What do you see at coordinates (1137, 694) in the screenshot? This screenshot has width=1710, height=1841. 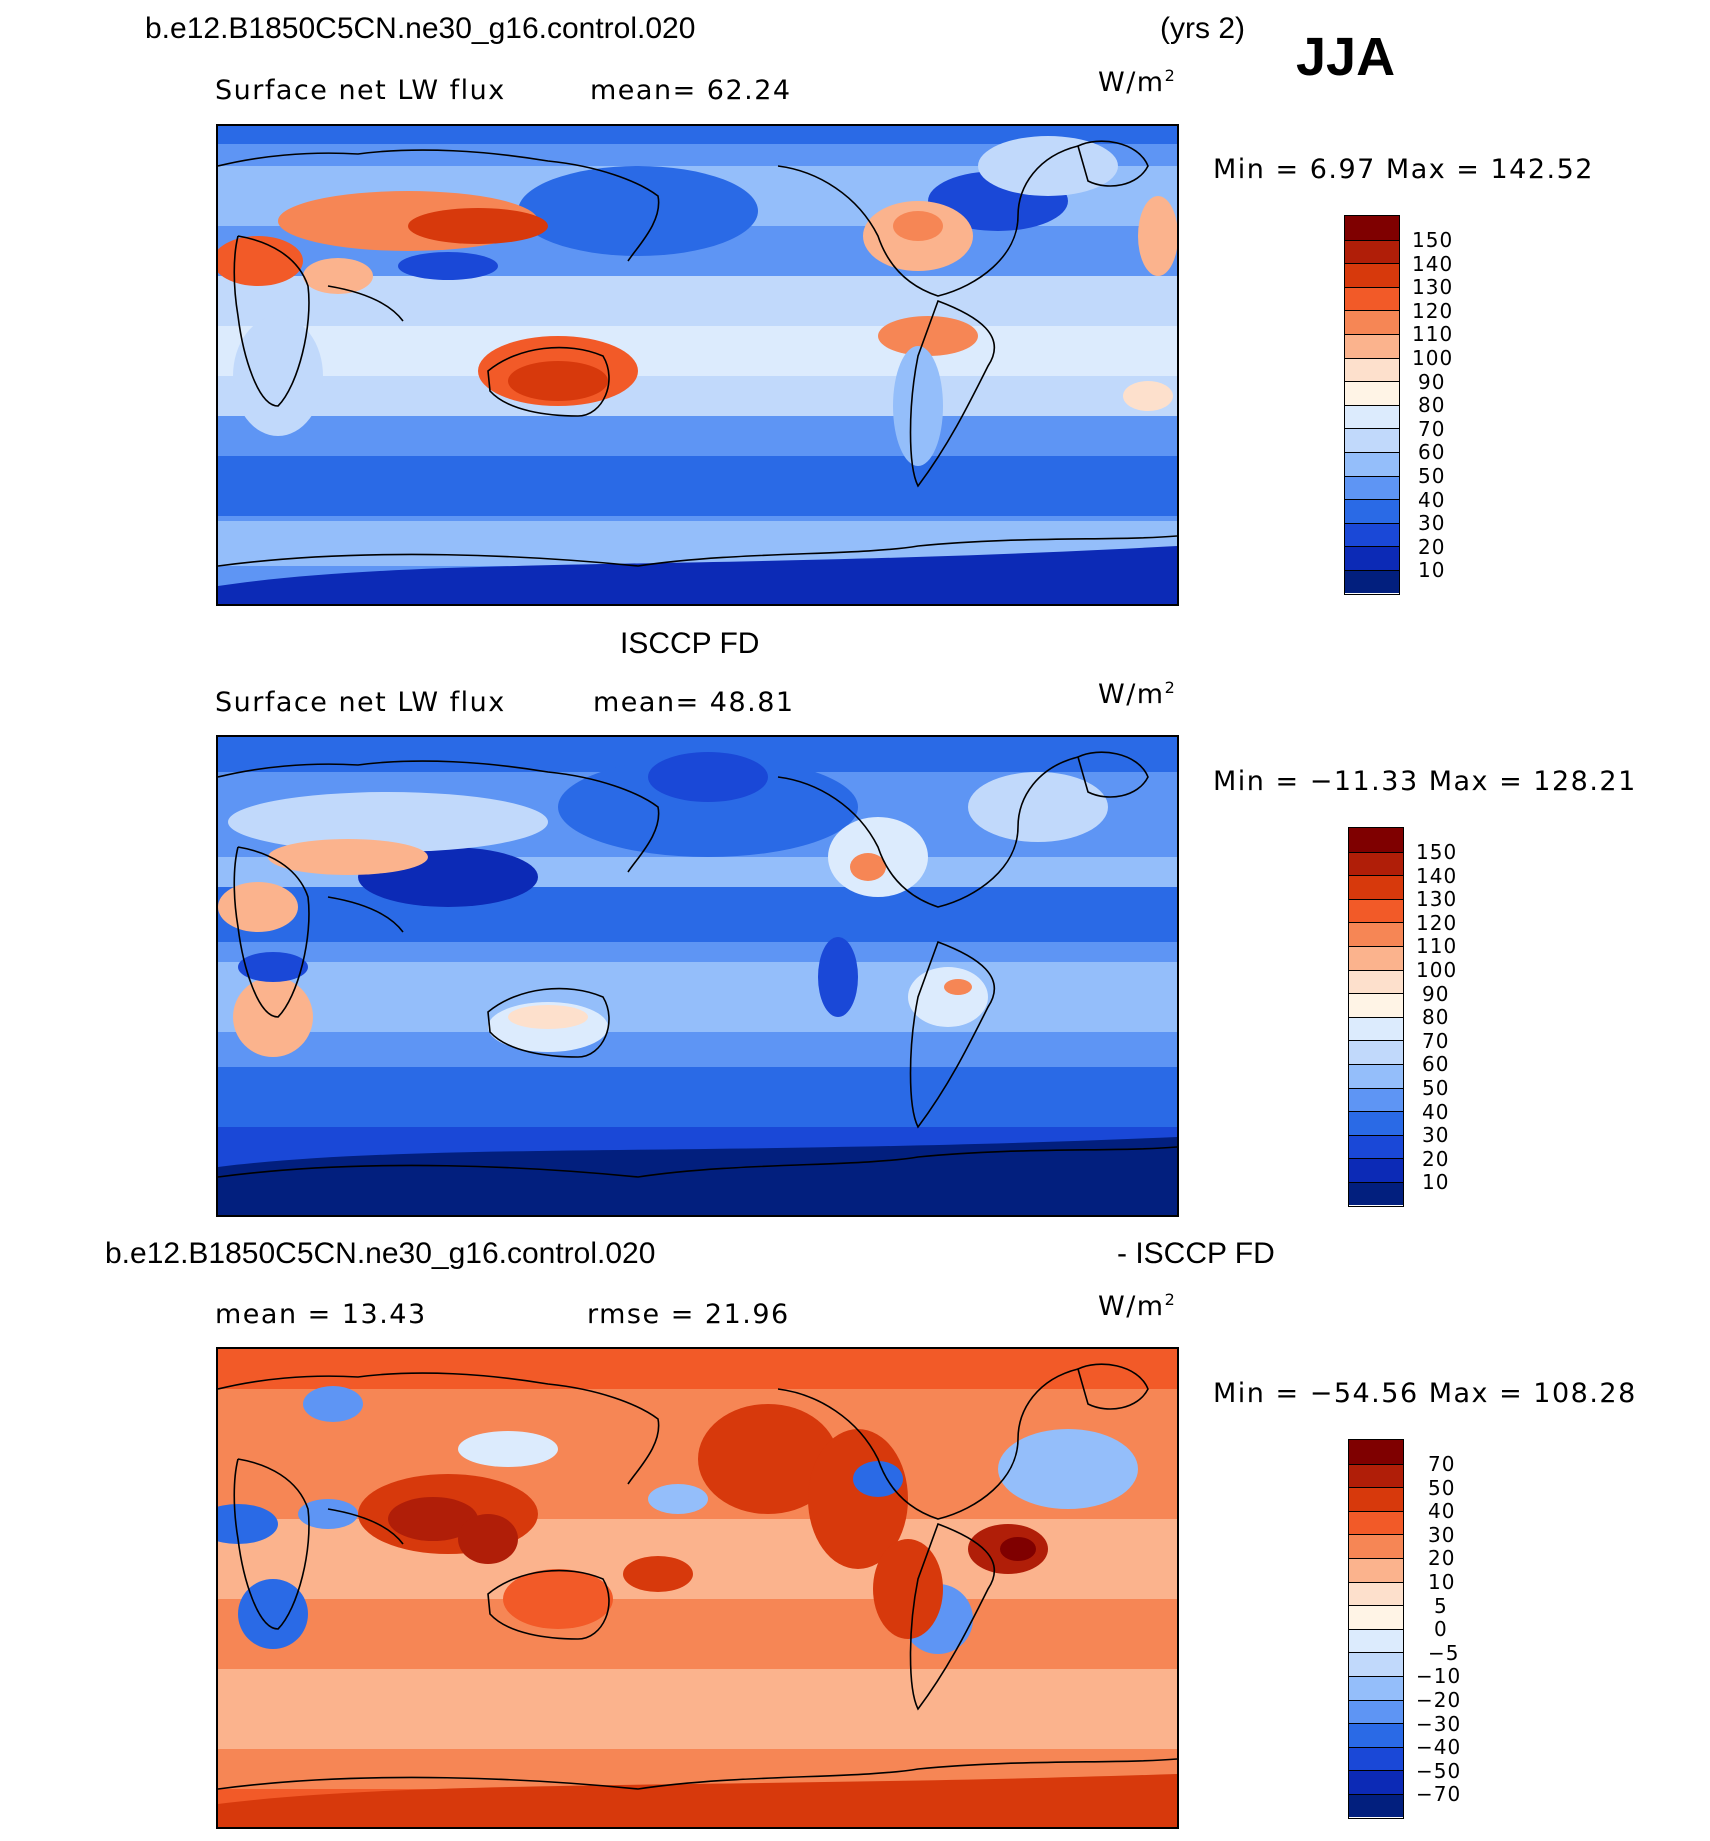 I see `panel2-units: W/m2` at bounding box center [1137, 694].